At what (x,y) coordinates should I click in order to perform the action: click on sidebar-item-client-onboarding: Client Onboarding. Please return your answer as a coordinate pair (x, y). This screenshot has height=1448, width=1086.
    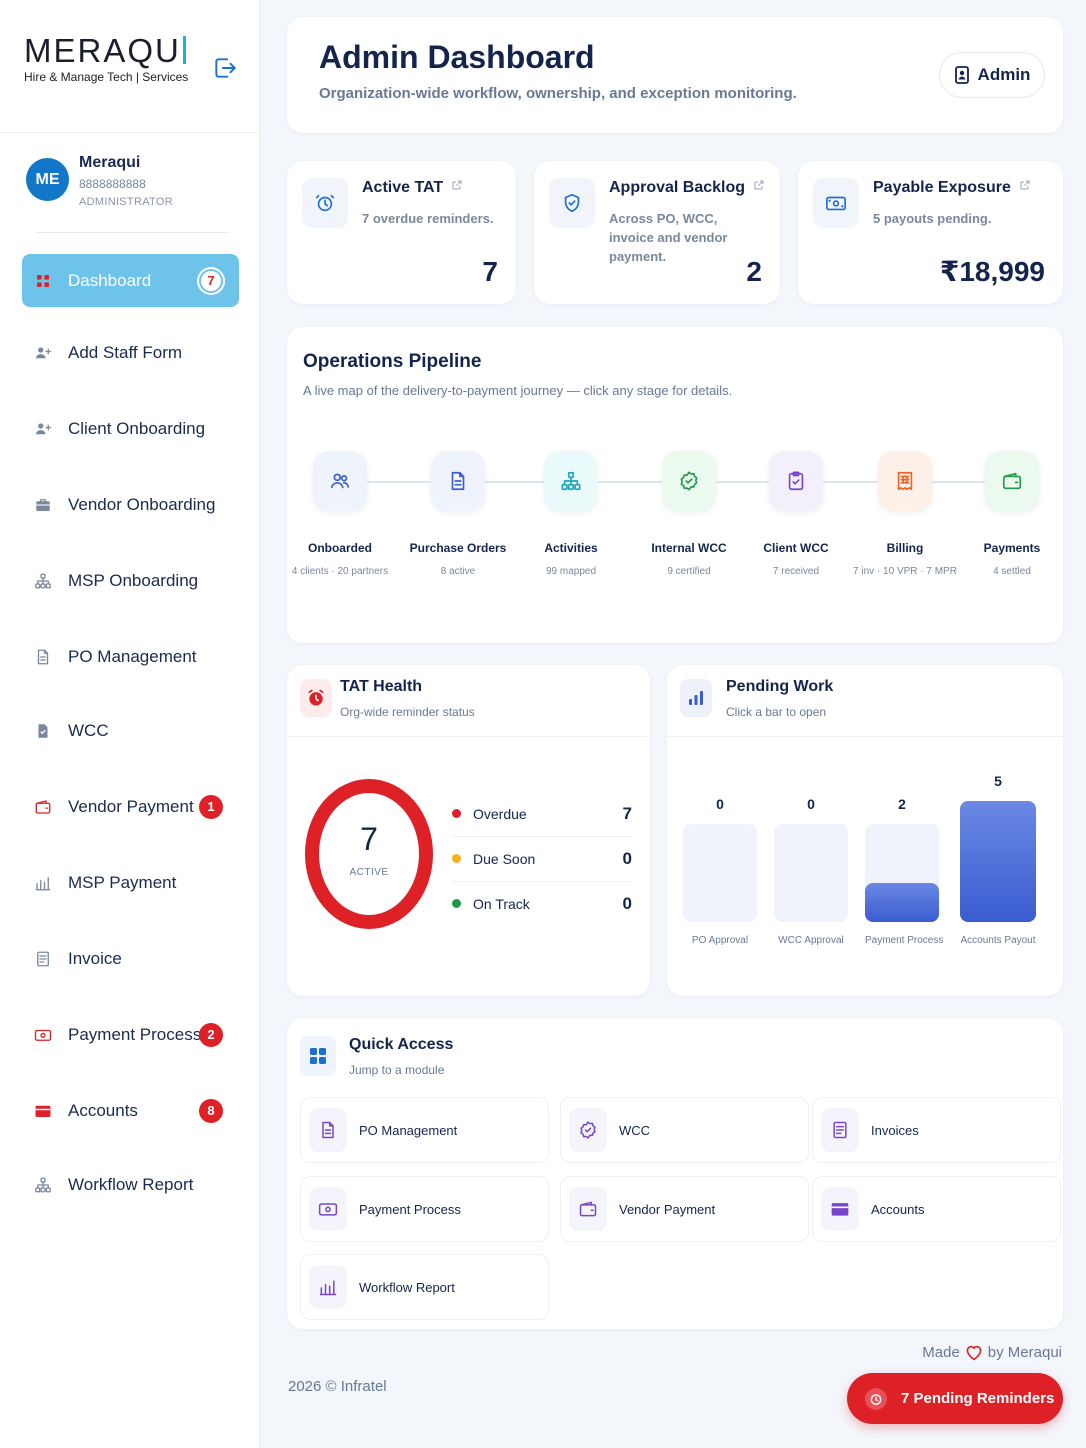
    Looking at the image, I should click on (130, 428).